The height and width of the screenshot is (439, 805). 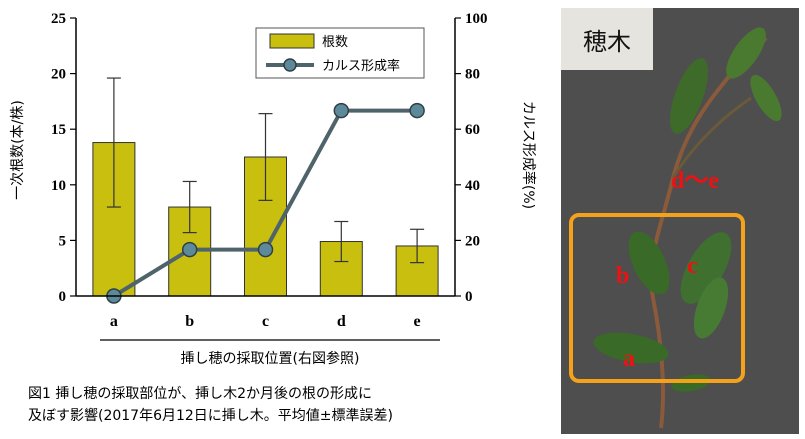 I want to click on legend-bar-swatch, so click(x=292, y=41).